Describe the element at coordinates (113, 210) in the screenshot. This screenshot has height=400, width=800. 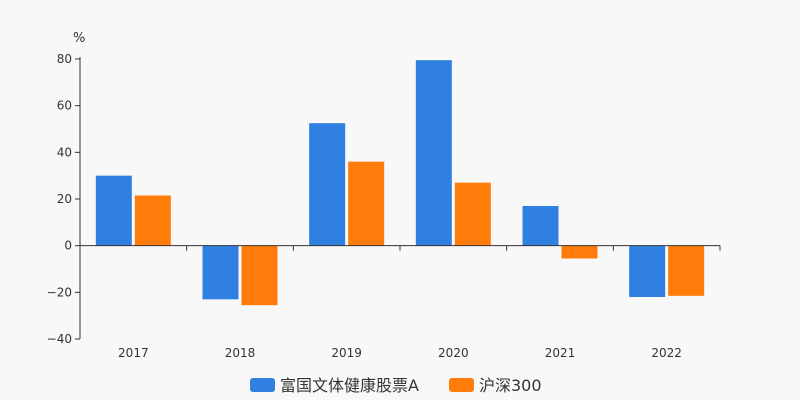
I see `bar-fund-2017` at that location.